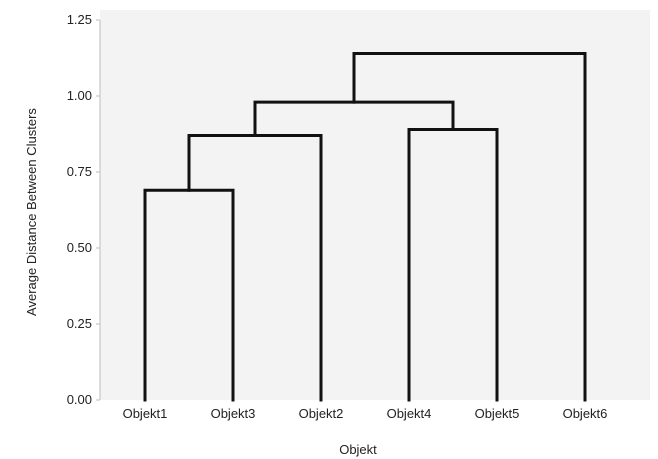 The image size is (658, 459). I want to click on y-tick-label: 1.00, so click(79, 95).